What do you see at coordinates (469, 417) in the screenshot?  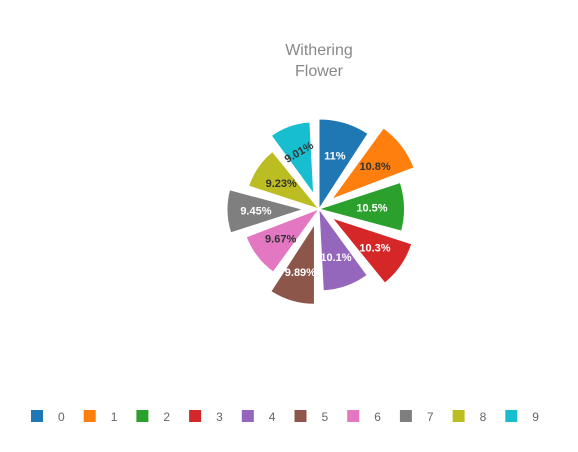 I see `legend-item-8: 8` at bounding box center [469, 417].